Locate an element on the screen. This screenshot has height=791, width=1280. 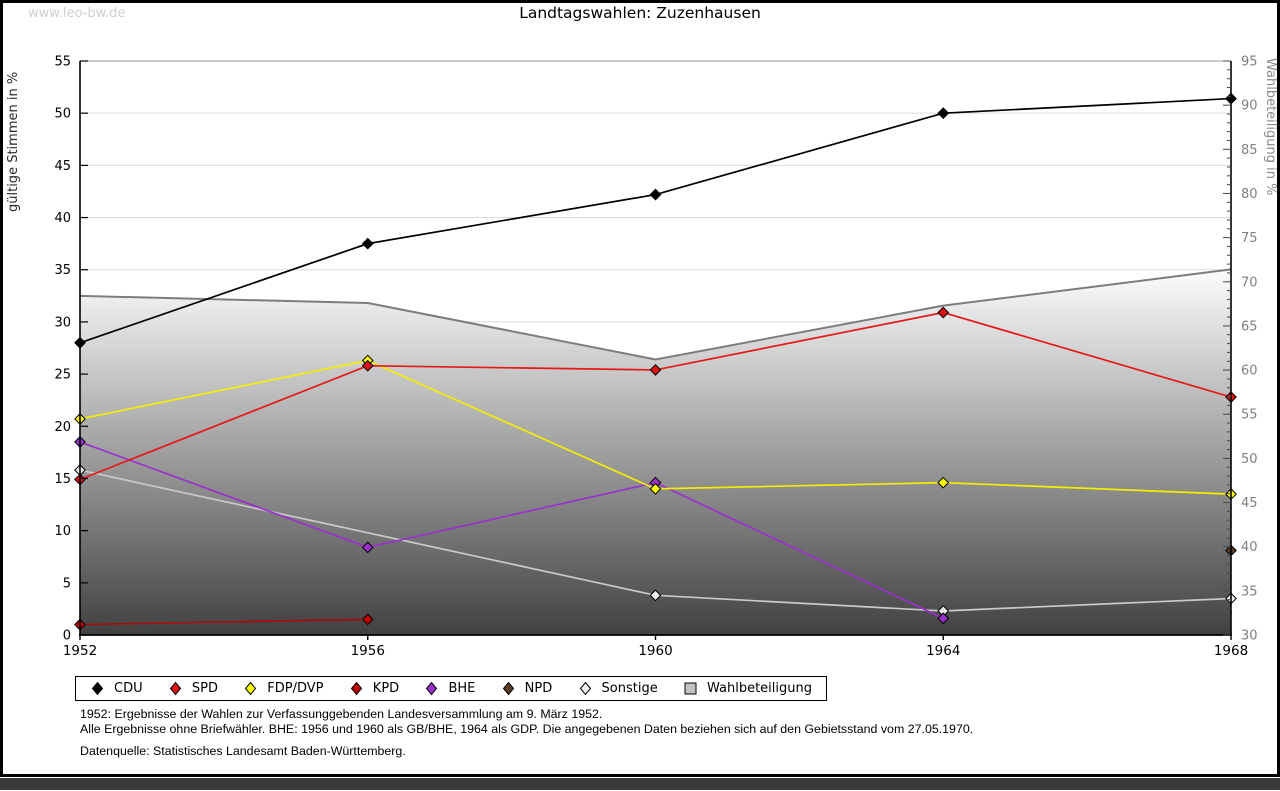
svg-text: 65 is located at coordinates (1249, 326).